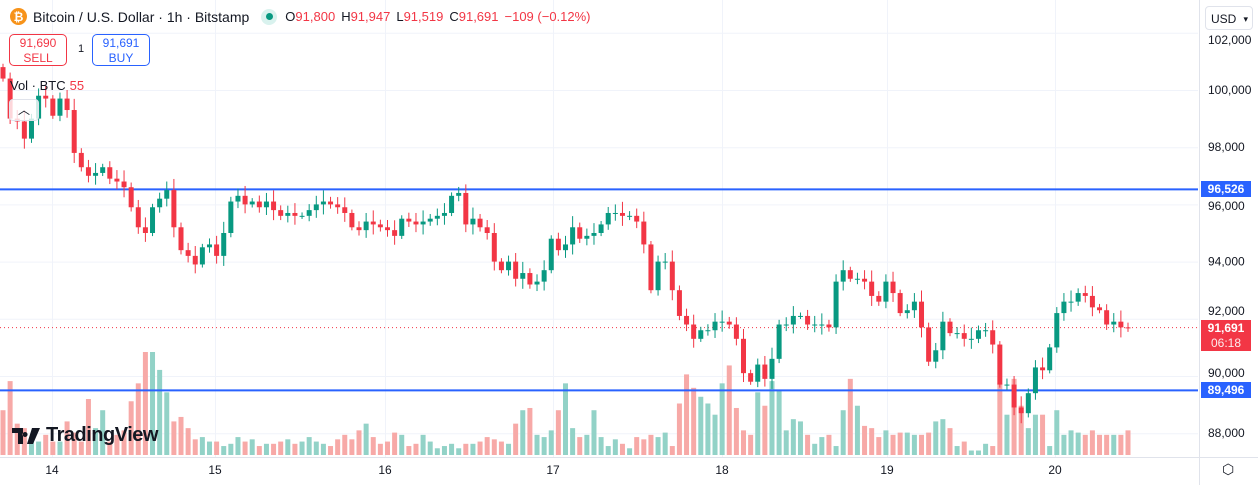 The width and height of the screenshot is (1258, 485). What do you see at coordinates (24, 110) in the screenshot?
I see `collapse-legend-button: ︿` at bounding box center [24, 110].